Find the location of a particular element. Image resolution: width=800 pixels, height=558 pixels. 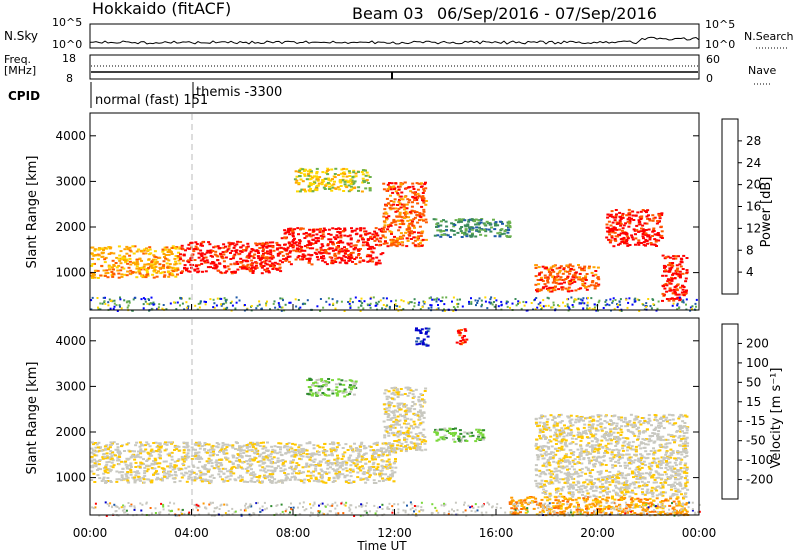

power-cbar-label: Power [dB] is located at coordinates (766, 212).